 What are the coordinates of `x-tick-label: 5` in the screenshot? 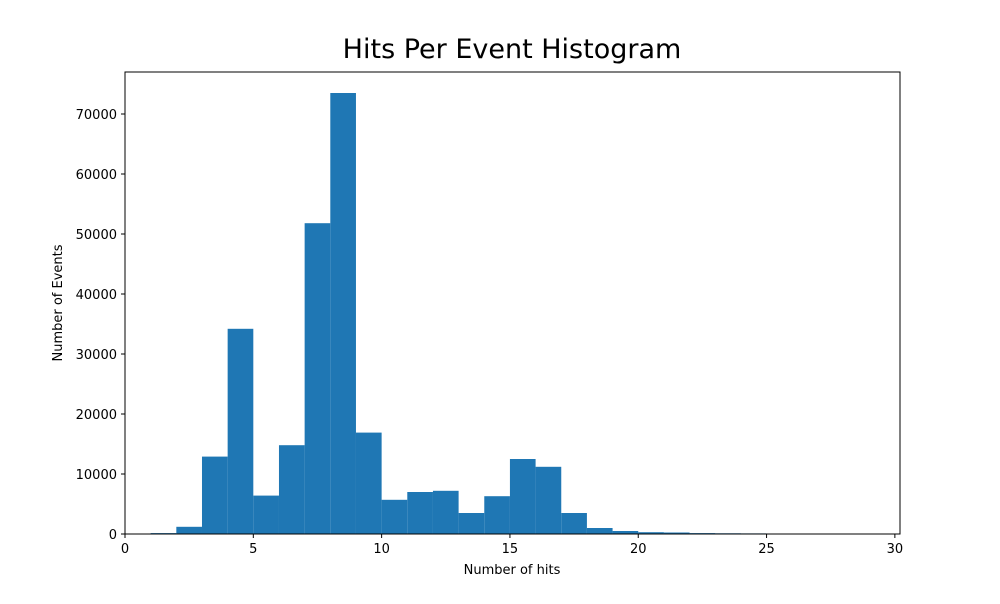 It's located at (253, 549).